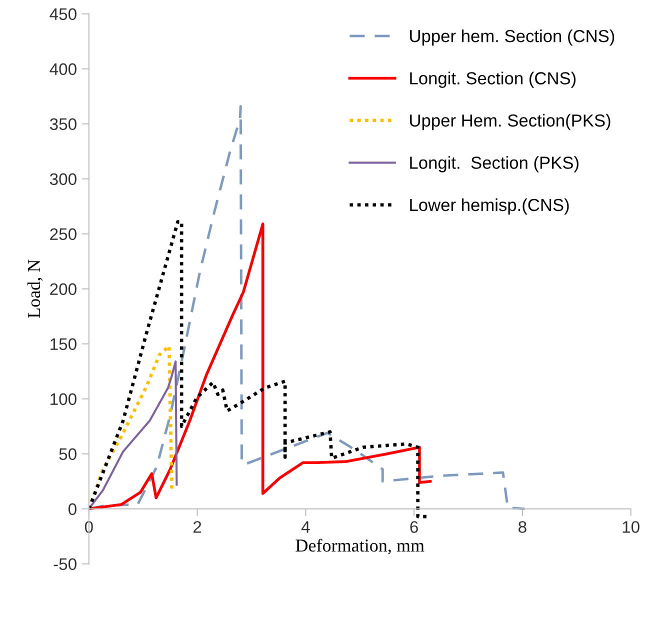 This screenshot has width=649, height=630. I want to click on x-tick-label: 2, so click(198, 527).